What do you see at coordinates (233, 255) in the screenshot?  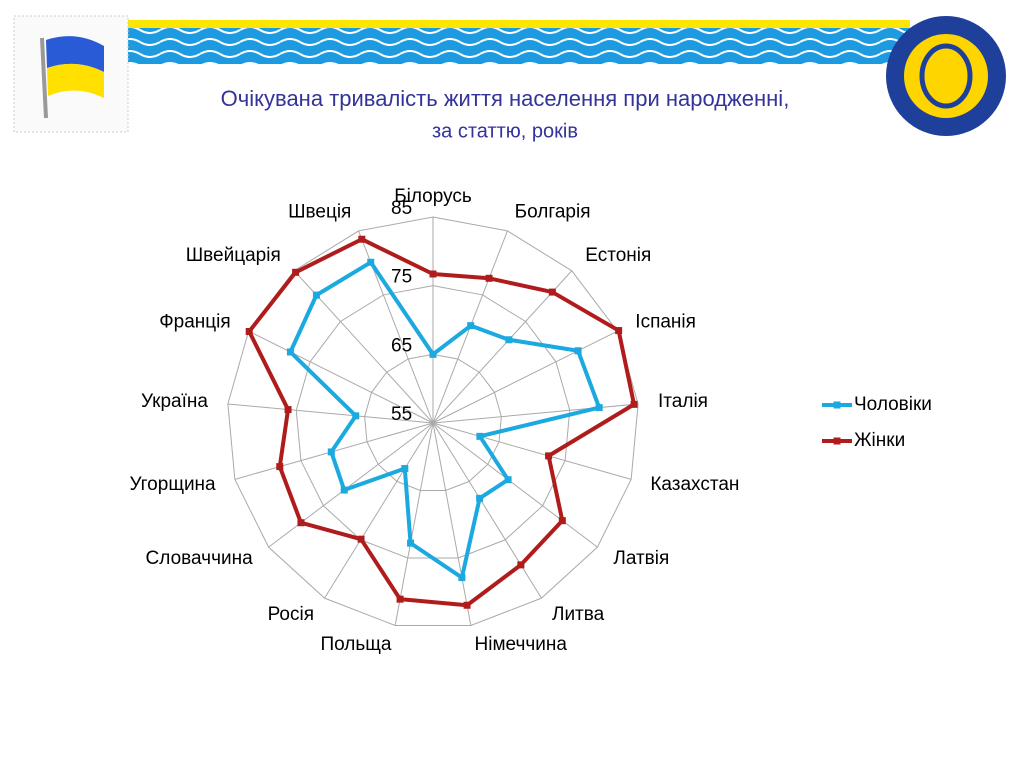 I see `category-label: Швейцарія` at bounding box center [233, 255].